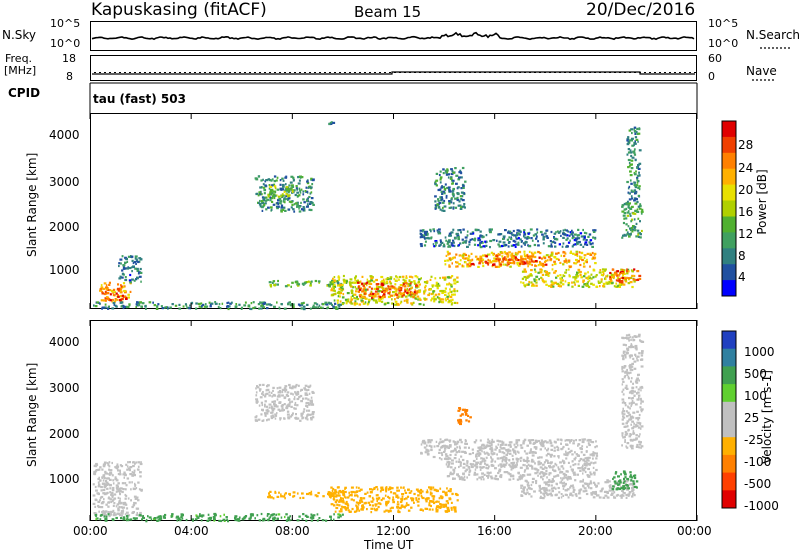 The height and width of the screenshot is (554, 800). I want to click on velocity-cb-tick-25: 25, so click(752, 418).